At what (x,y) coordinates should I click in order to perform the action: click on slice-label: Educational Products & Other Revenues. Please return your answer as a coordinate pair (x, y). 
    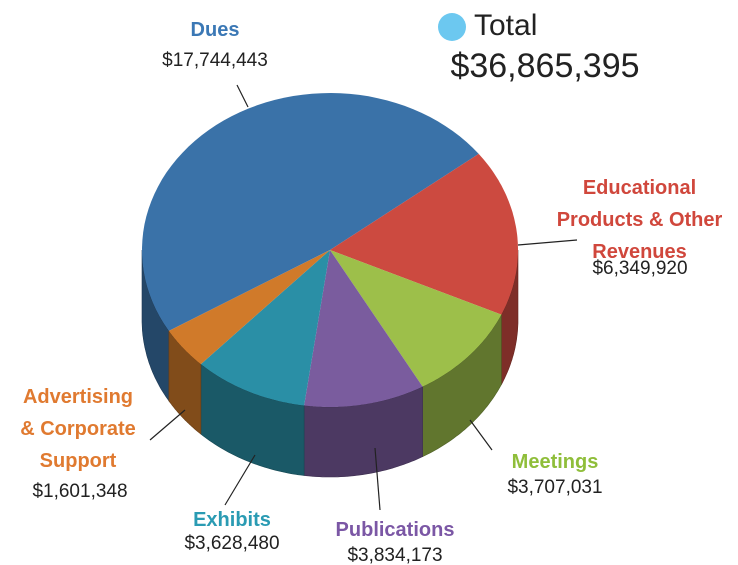
    Looking at the image, I should click on (639, 220).